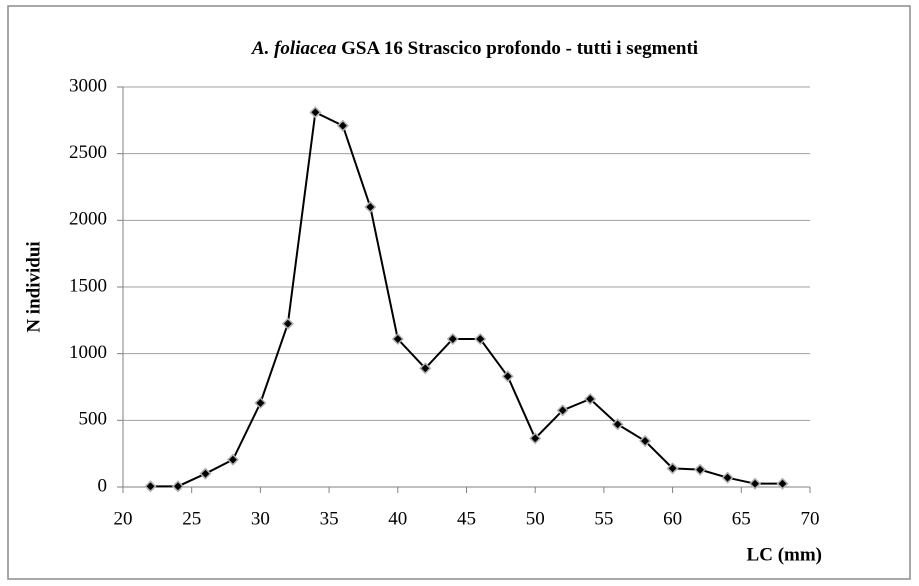 Image resolution: width=919 pixels, height=586 pixels. Describe the element at coordinates (88, 219) in the screenshot. I see `y-tick-label: 2000` at that location.